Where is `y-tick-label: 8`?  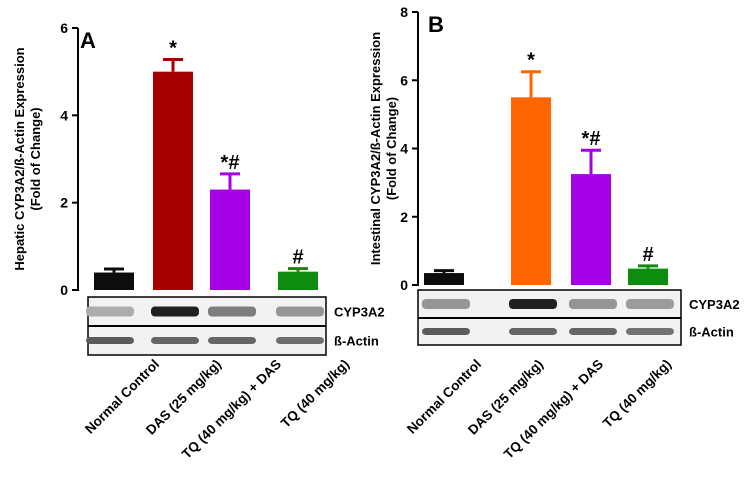
y-tick-label: 8 is located at coordinates (404, 12).